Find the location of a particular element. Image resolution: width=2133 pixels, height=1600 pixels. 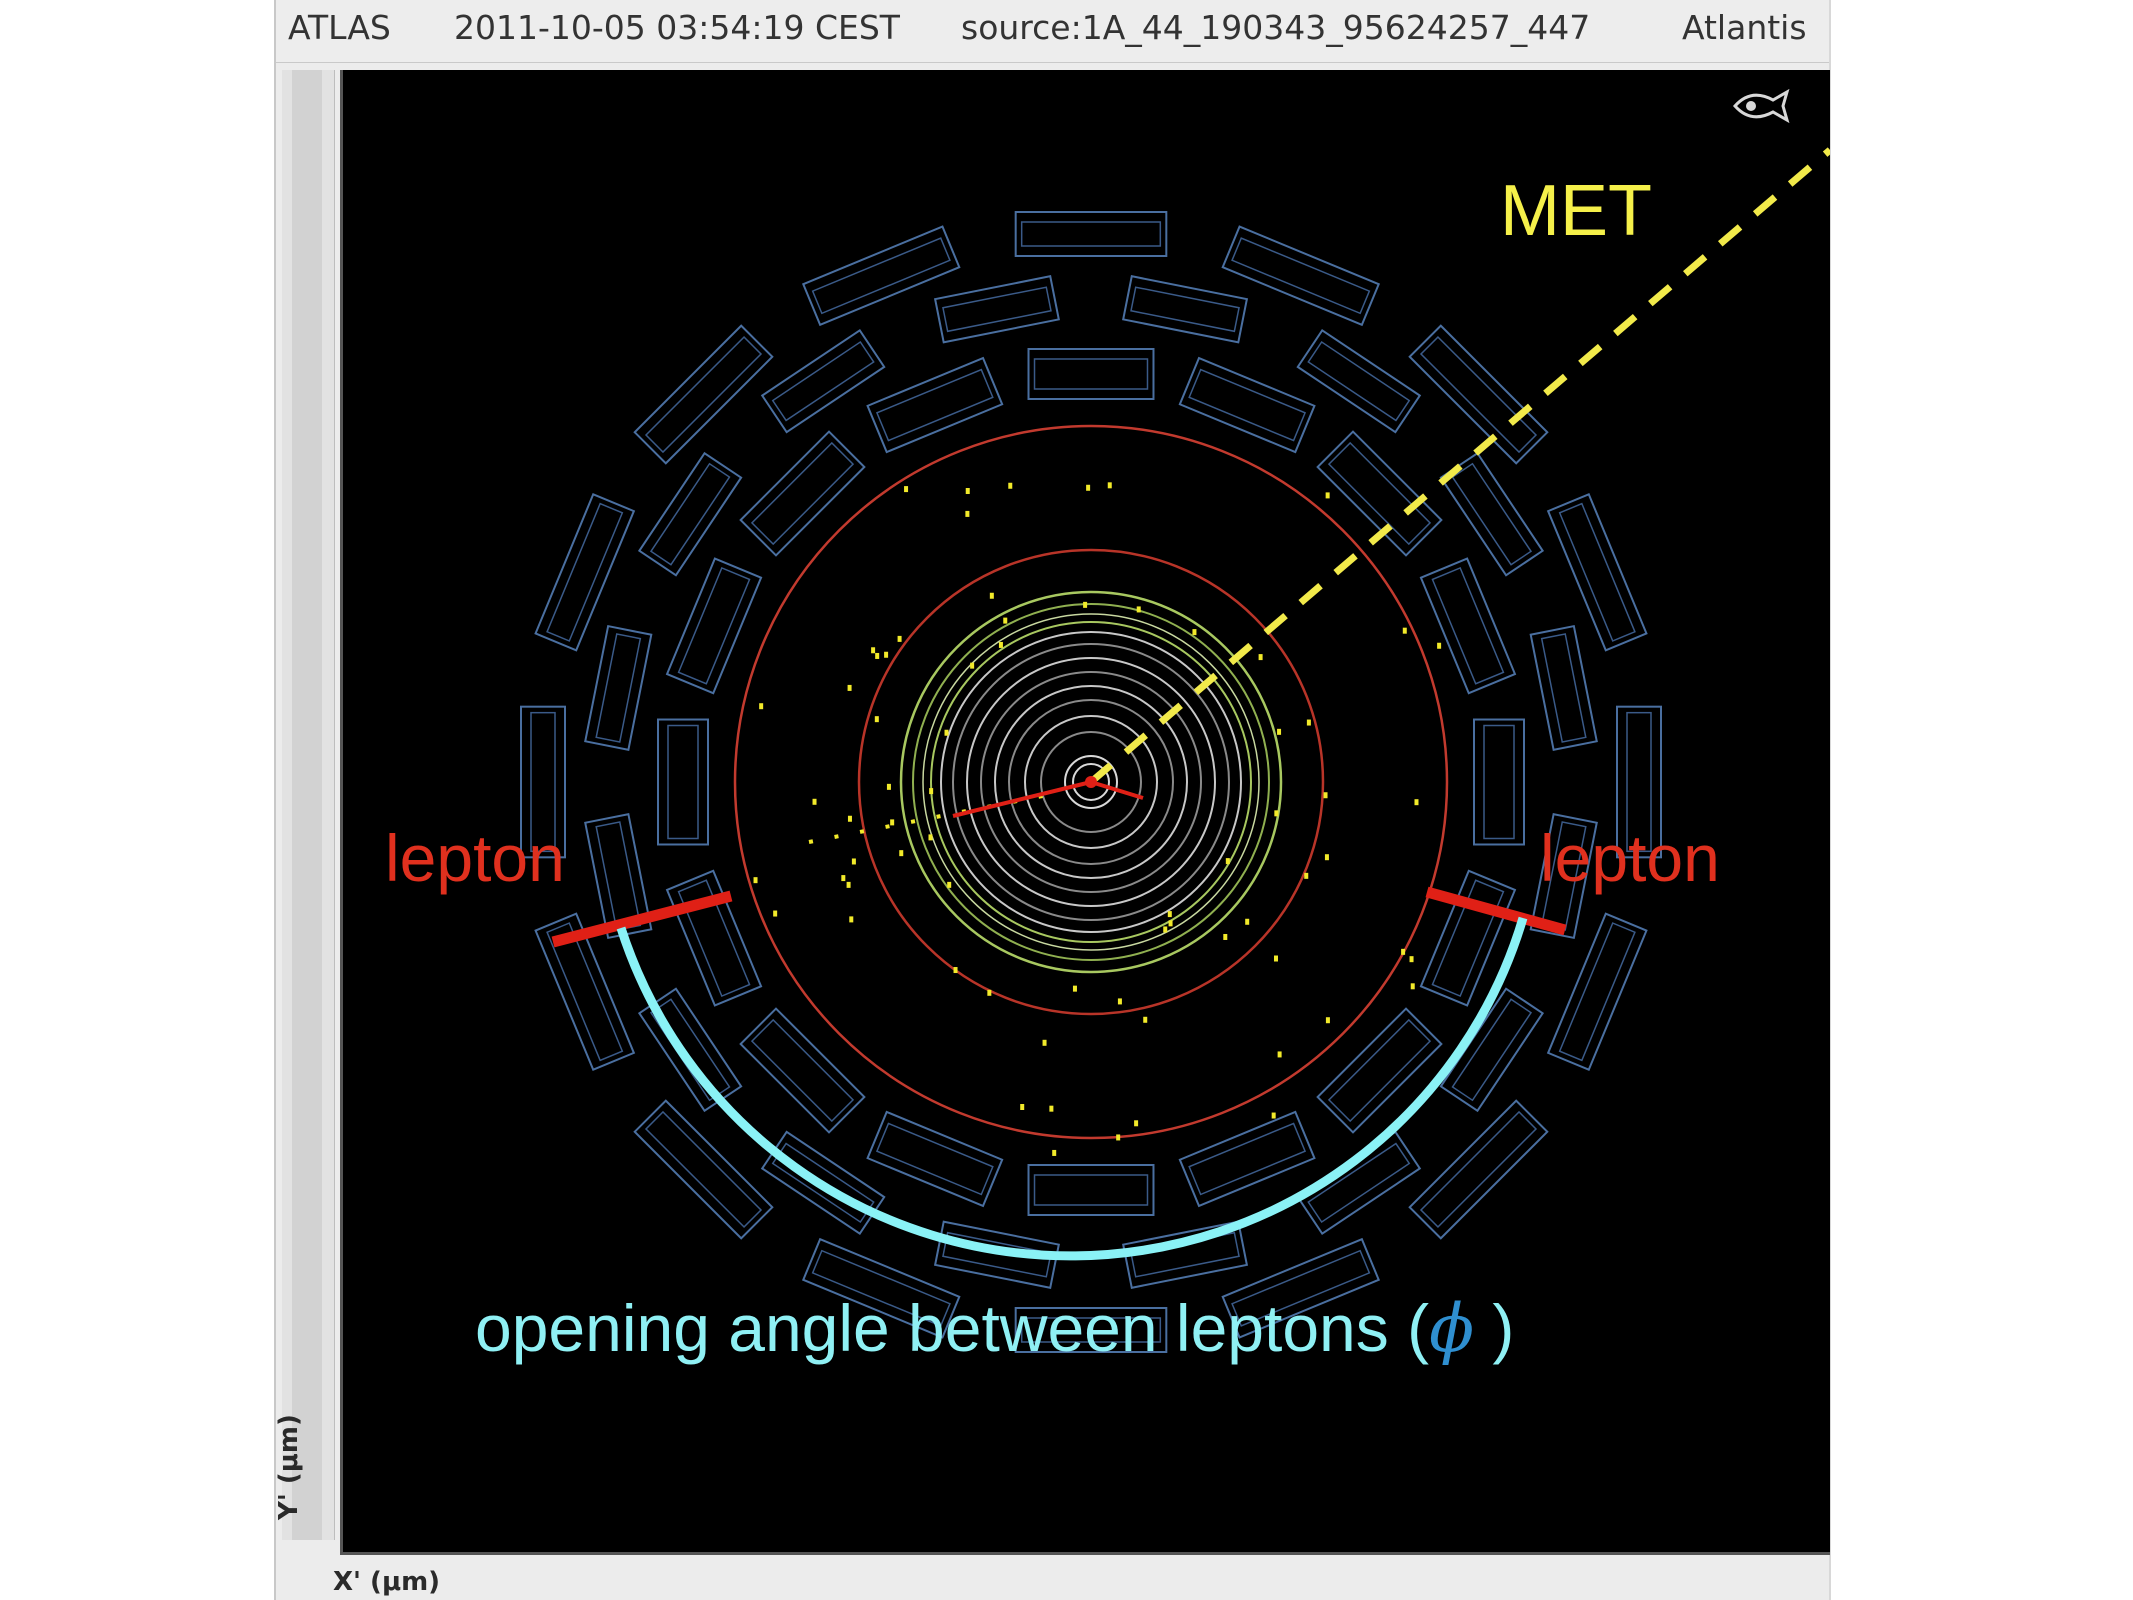

app-name: Atlantis is located at coordinates (1744, 27).